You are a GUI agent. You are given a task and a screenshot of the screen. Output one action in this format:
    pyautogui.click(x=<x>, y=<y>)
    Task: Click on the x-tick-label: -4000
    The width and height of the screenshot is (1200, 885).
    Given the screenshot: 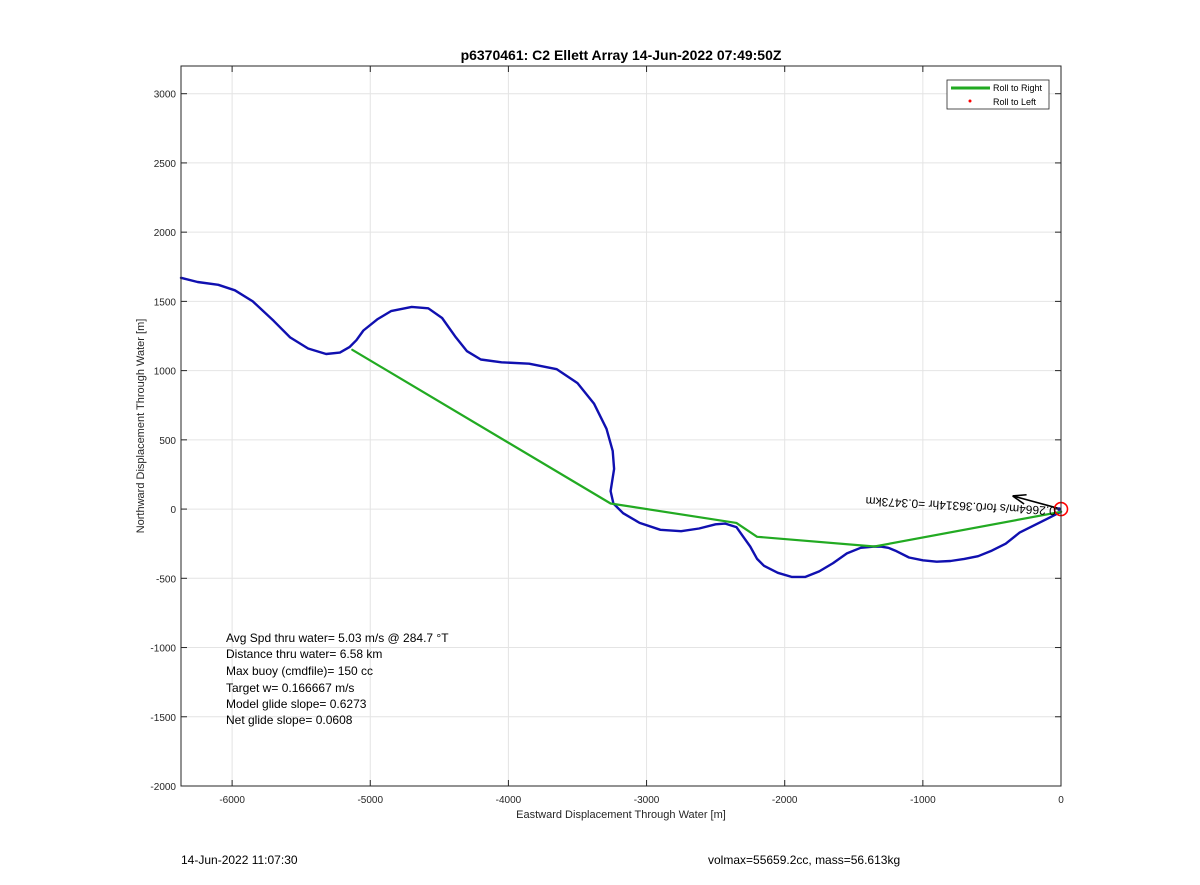 What is the action you would take?
    pyautogui.click(x=509, y=800)
    